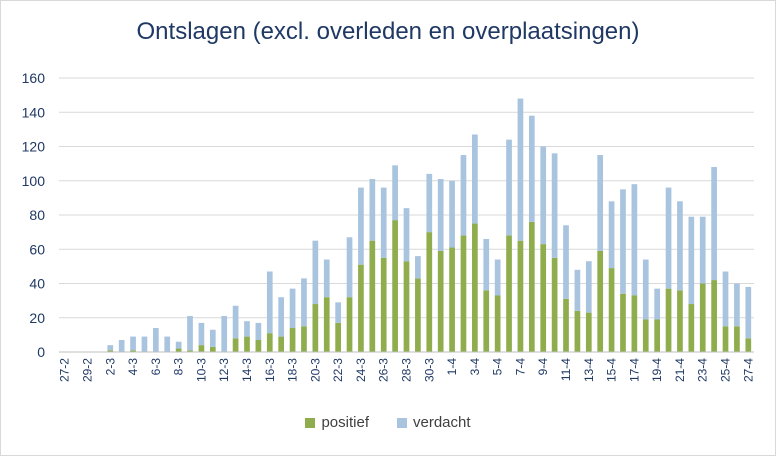 This screenshot has height=456, width=776. I want to click on x-tick-label: 27-2, so click(65, 370).